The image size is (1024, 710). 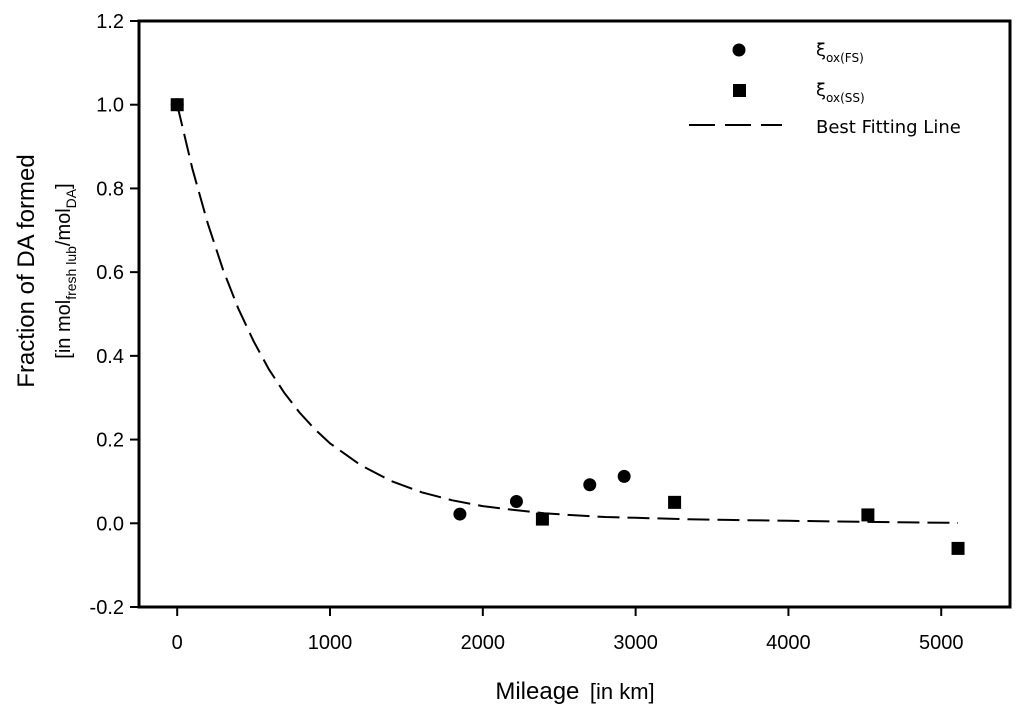 What do you see at coordinates (788, 643) in the screenshot?
I see `x-tick-label: 4000` at bounding box center [788, 643].